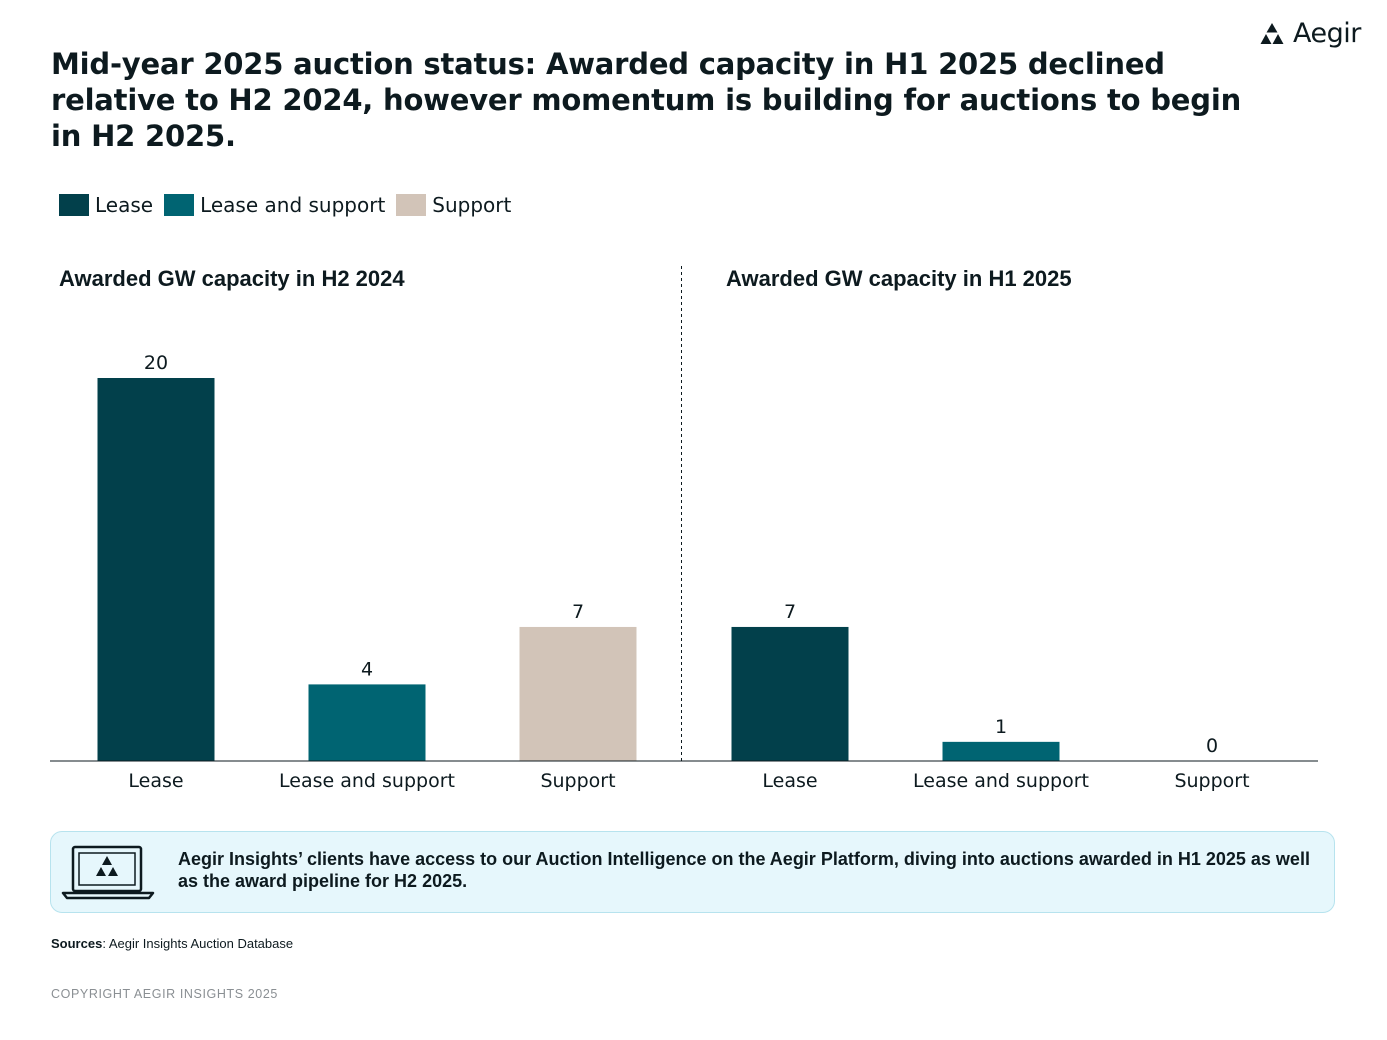 The height and width of the screenshot is (1040, 1387). Describe the element at coordinates (789, 781) in the screenshot. I see `tick-label-panel2-lease: Lease` at that location.